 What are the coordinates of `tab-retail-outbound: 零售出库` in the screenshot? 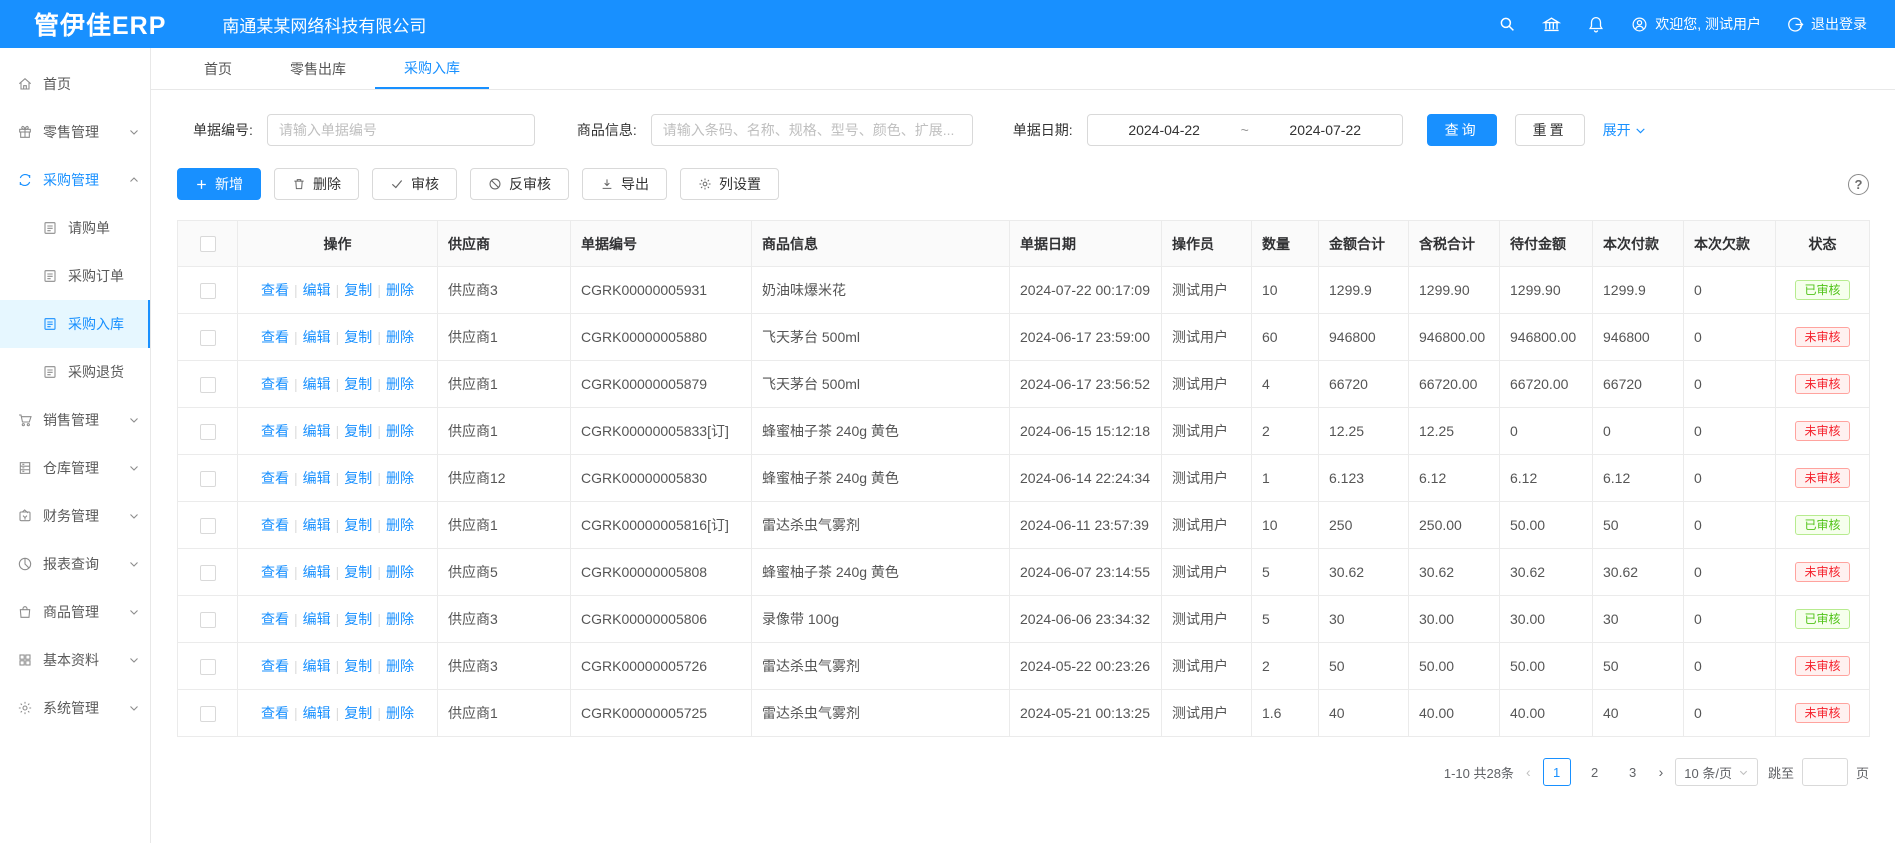 It's located at (318, 68).